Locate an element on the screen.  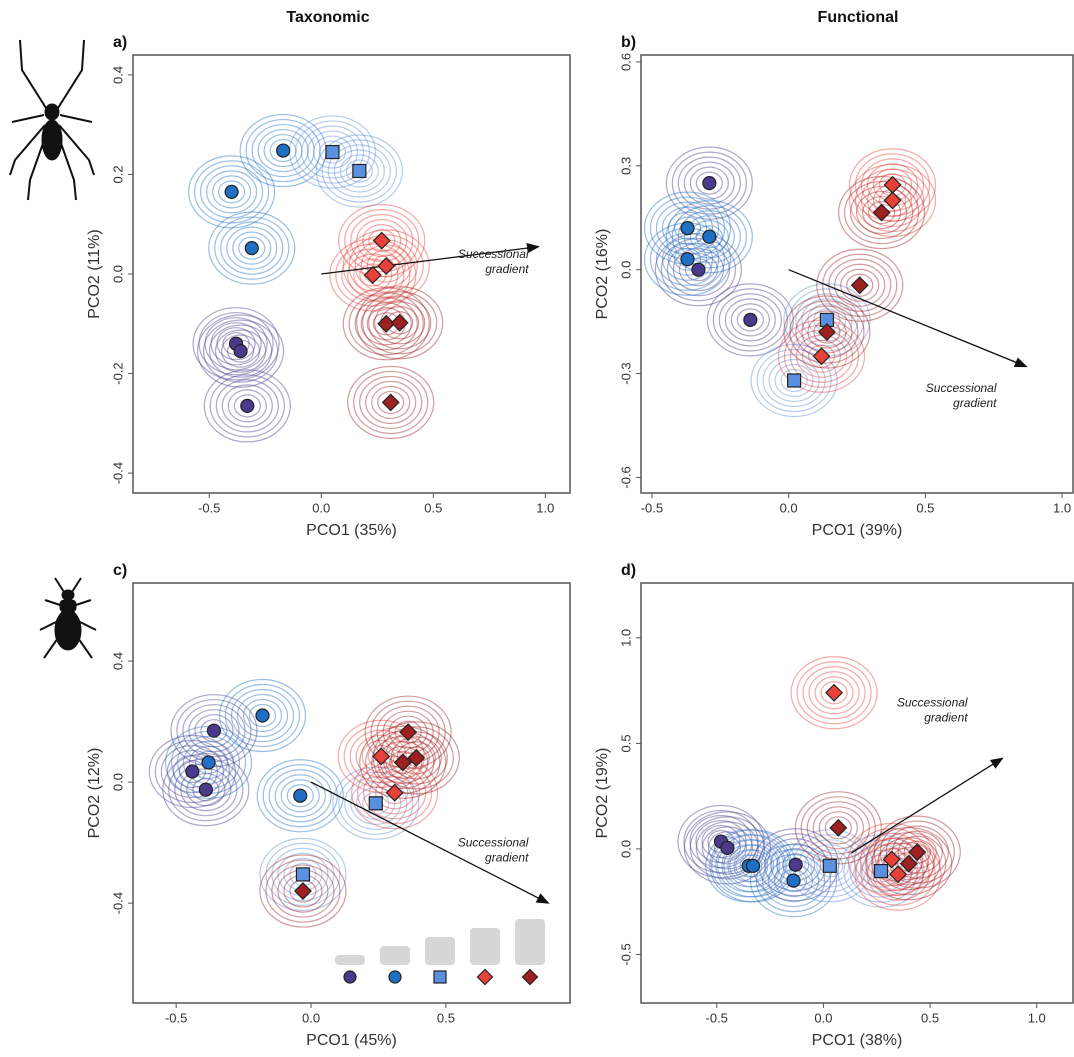
column-title: Functional is located at coordinates (858, 17).